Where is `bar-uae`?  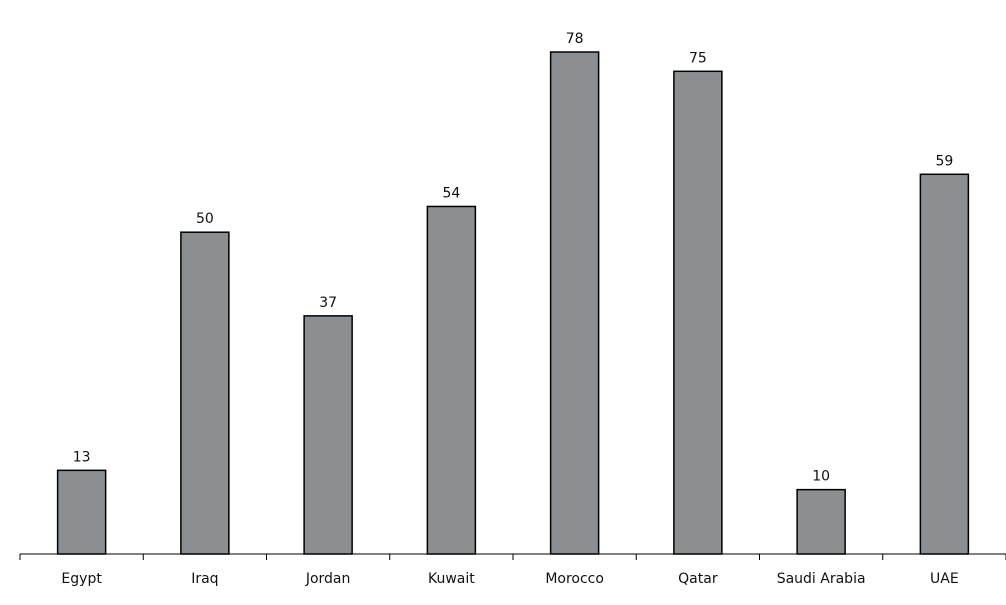
bar-uae is located at coordinates (944, 364).